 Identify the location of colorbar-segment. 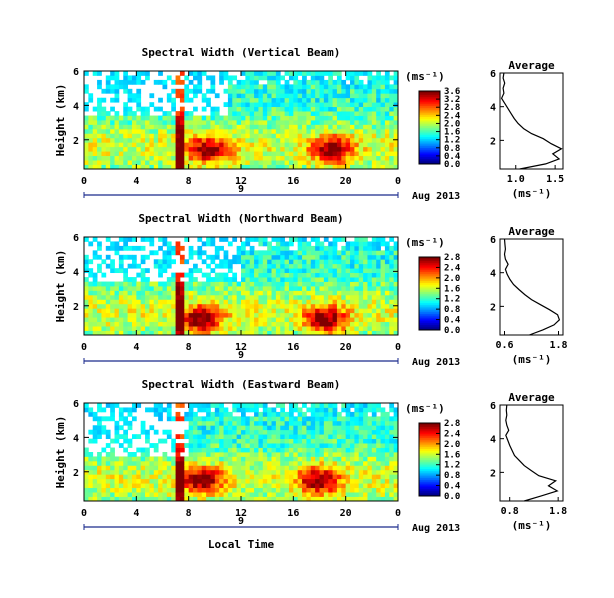
(429, 489).